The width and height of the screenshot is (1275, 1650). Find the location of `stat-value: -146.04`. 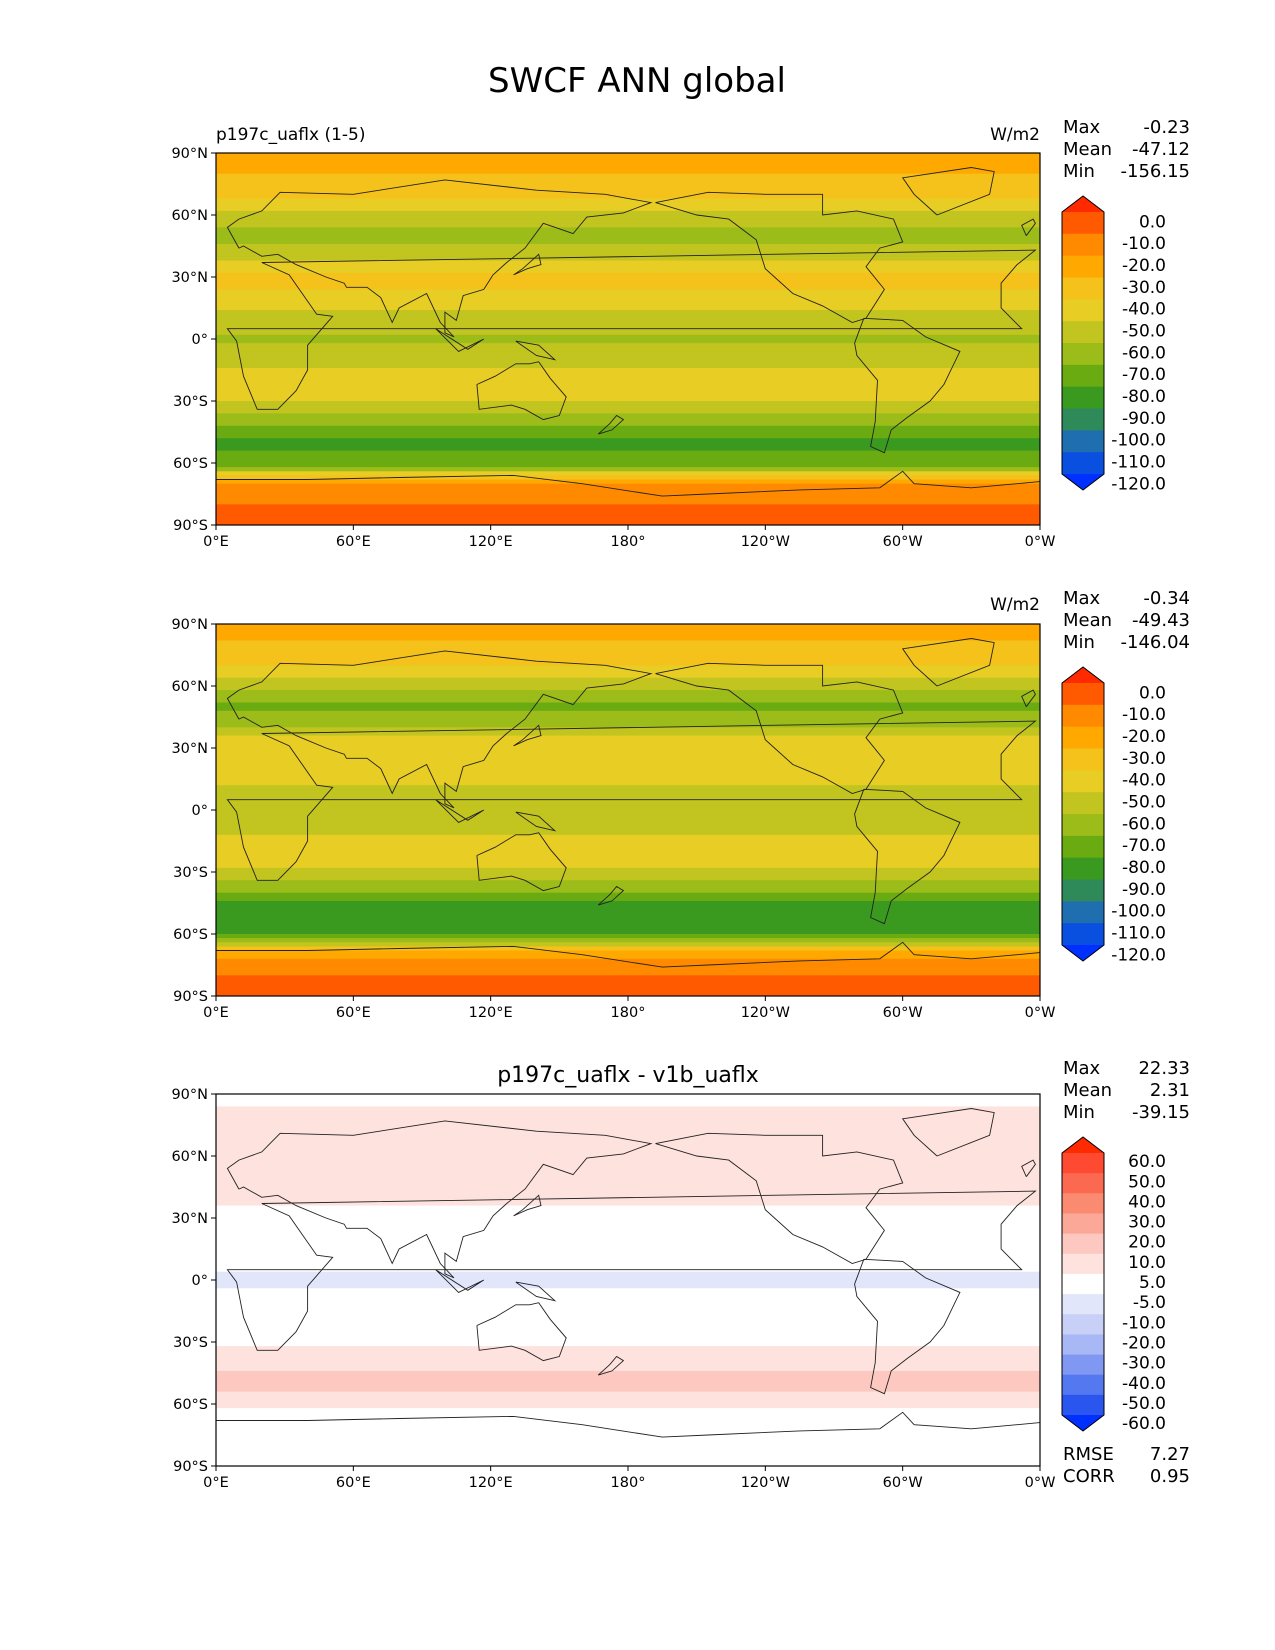

stat-value: -146.04 is located at coordinates (1155, 642).